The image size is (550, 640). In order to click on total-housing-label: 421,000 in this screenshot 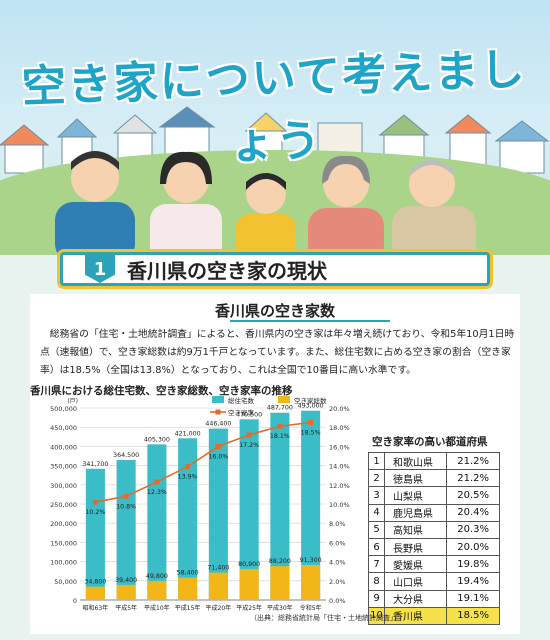, I will do `click(188, 433)`.